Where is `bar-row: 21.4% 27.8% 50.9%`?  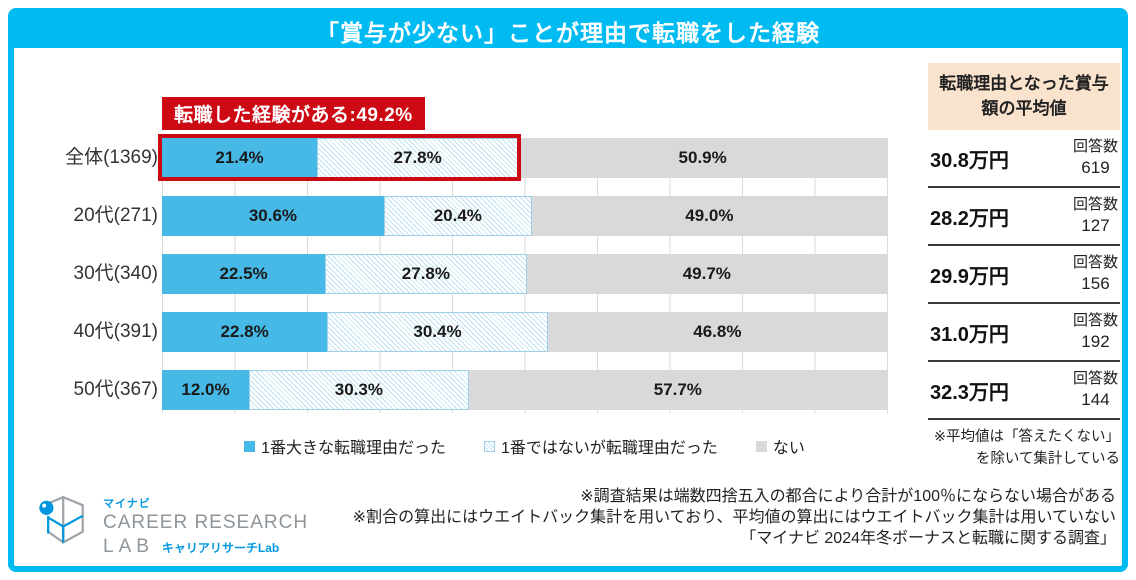
bar-row: 21.4% 27.8% 50.9% is located at coordinates (524, 158).